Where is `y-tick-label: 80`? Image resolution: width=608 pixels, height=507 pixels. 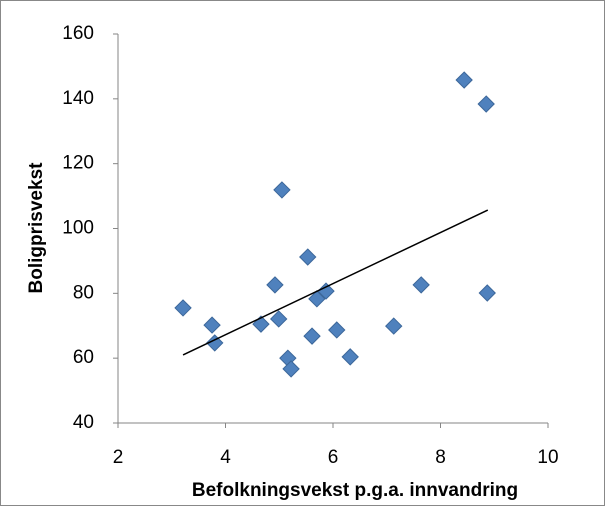 y-tick-label: 80 is located at coordinates (83, 292).